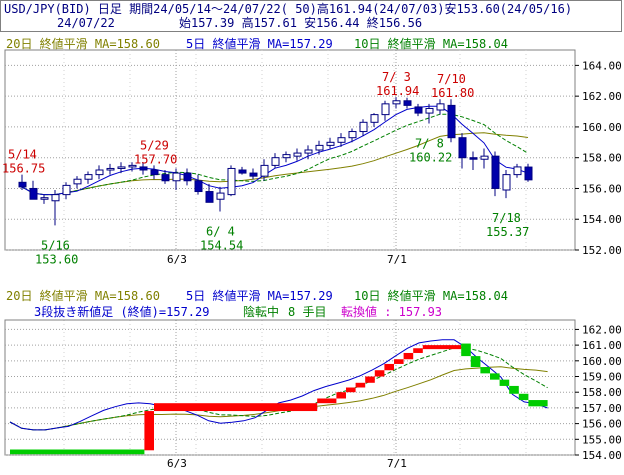 Image resolution: width=624 pixels, height=475 pixels. Describe the element at coordinates (261, 311) in the screenshot. I see `break-info-status: 陰転中` at that location.